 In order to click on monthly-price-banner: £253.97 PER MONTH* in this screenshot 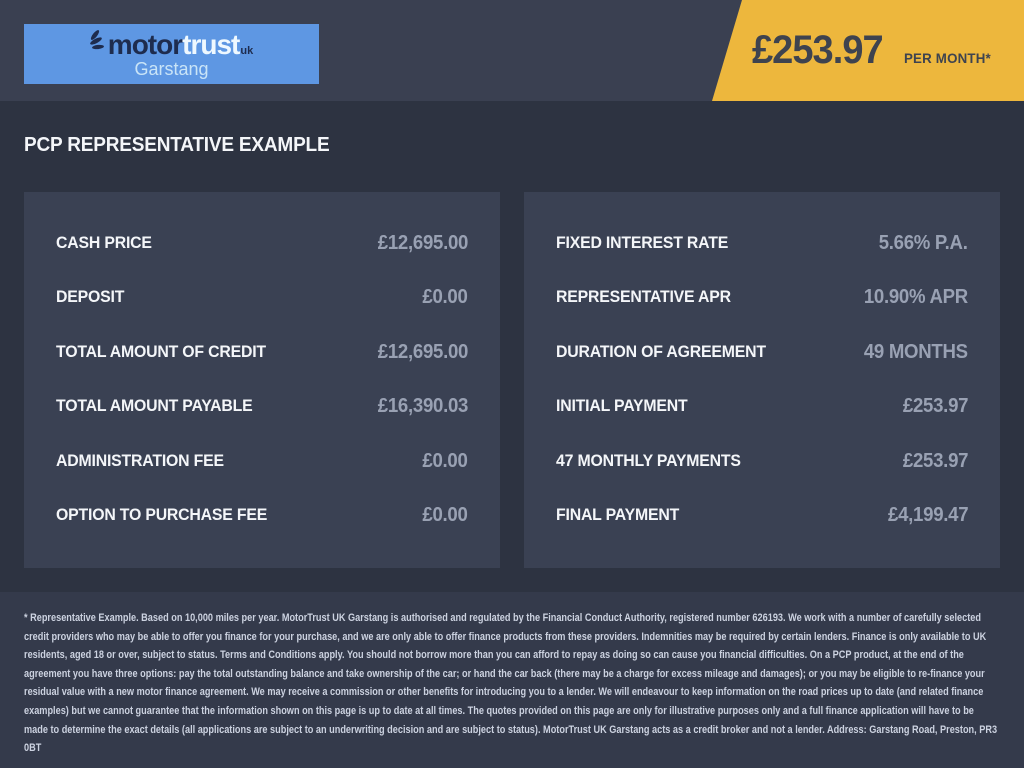, I will do `click(868, 50)`.